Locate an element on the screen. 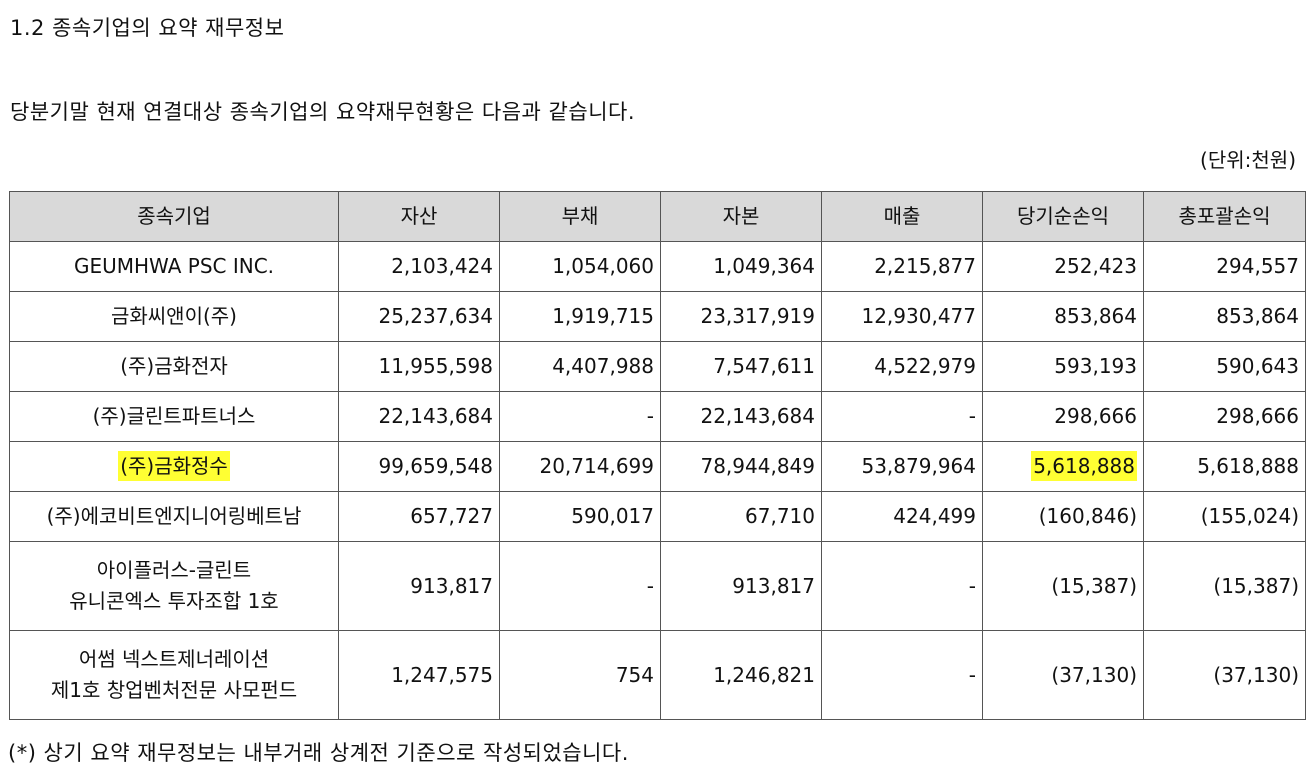 The image size is (1316, 770). comprehensive-income-cell: (15,387) is located at coordinates (1224, 586).